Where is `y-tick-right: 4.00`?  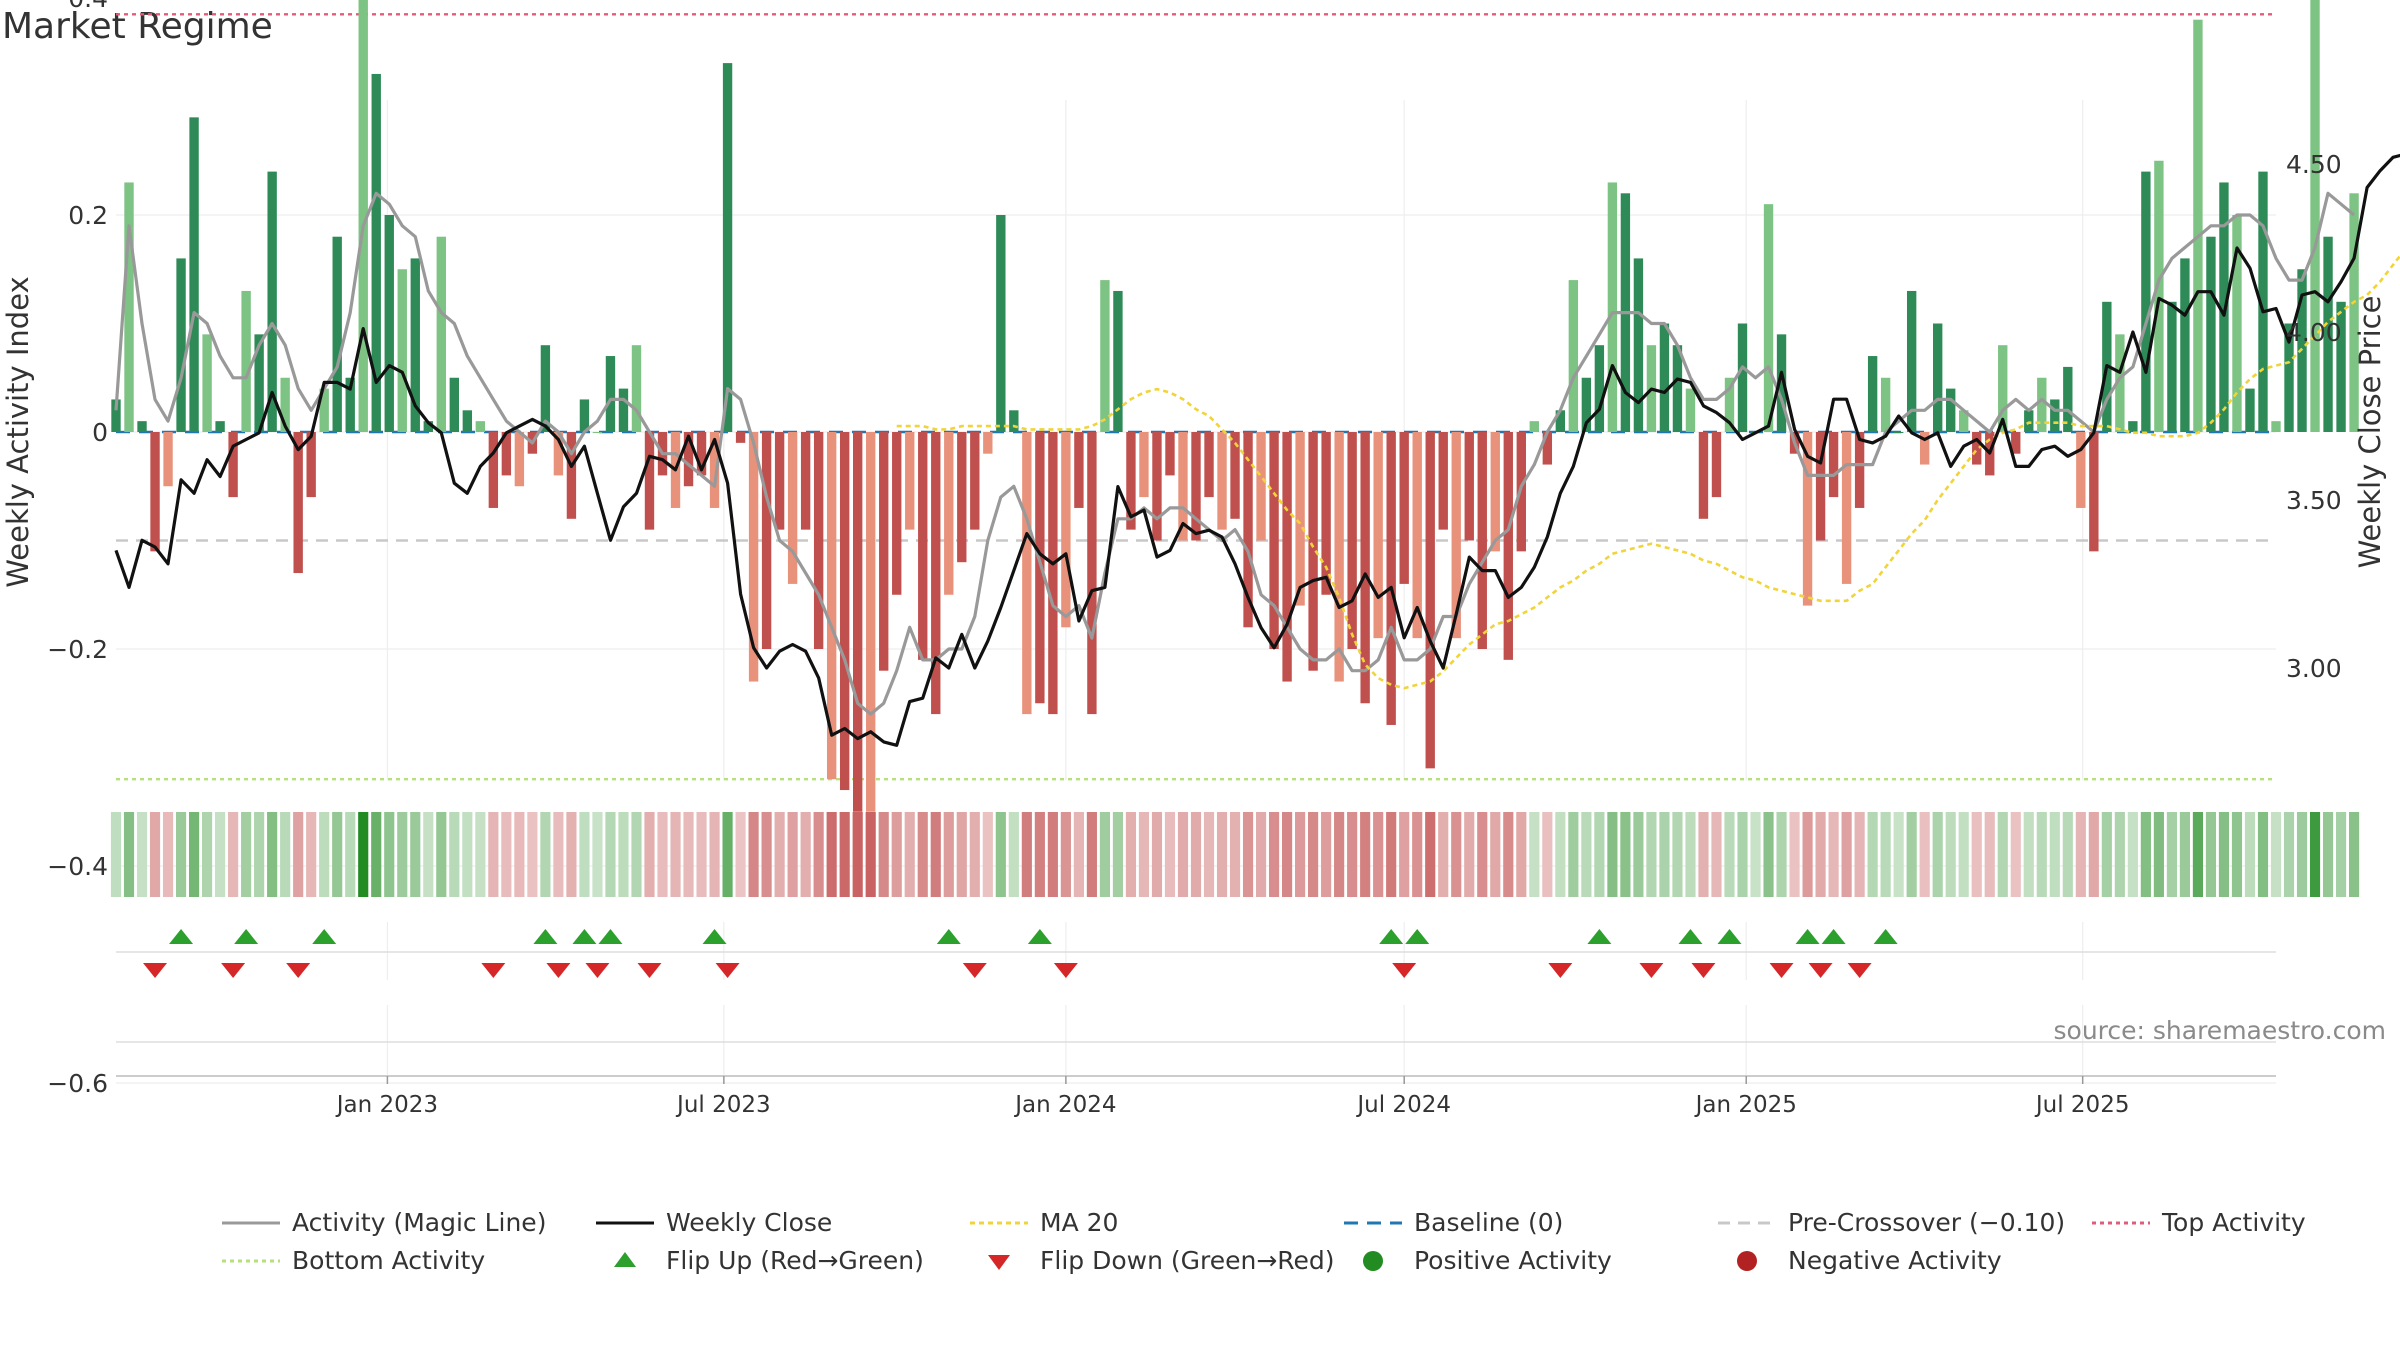 y-tick-right: 4.00 is located at coordinates (2314, 332).